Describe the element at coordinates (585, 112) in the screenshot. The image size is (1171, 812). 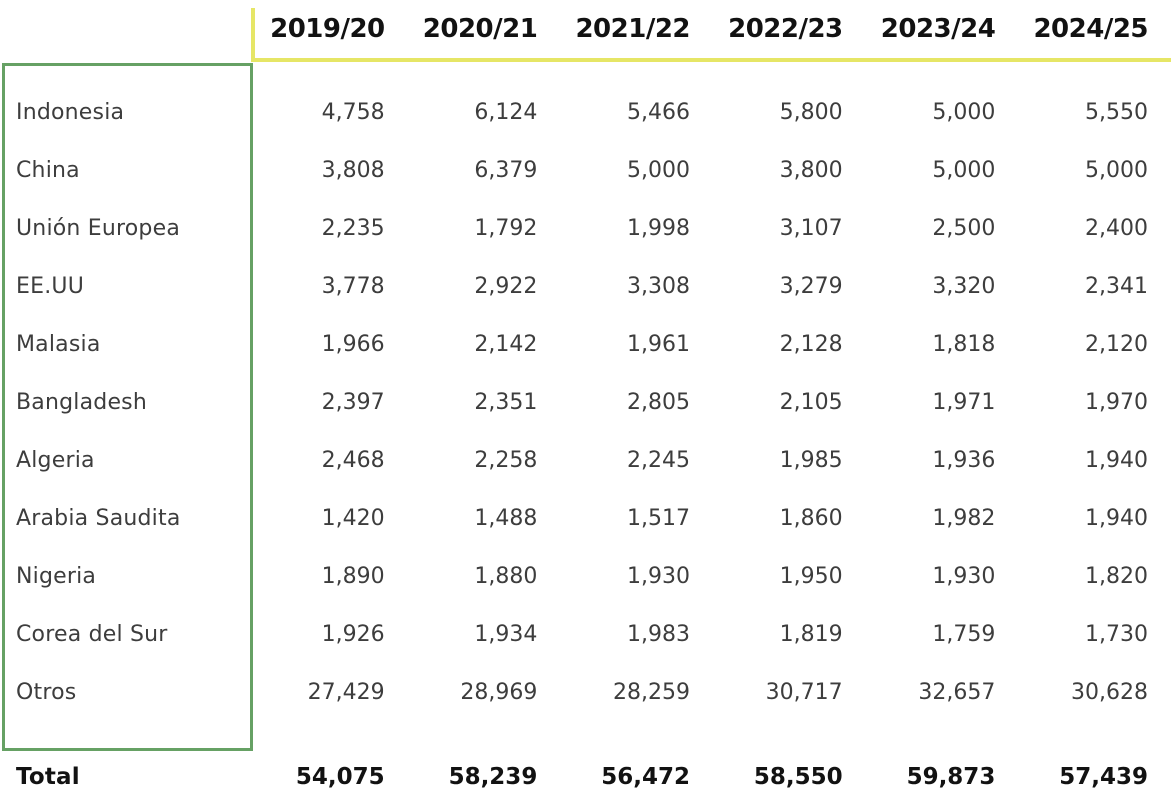
I see `table-row: Indonesia 4,758 6,124 5,466 5,800 5,000 5,550` at that location.